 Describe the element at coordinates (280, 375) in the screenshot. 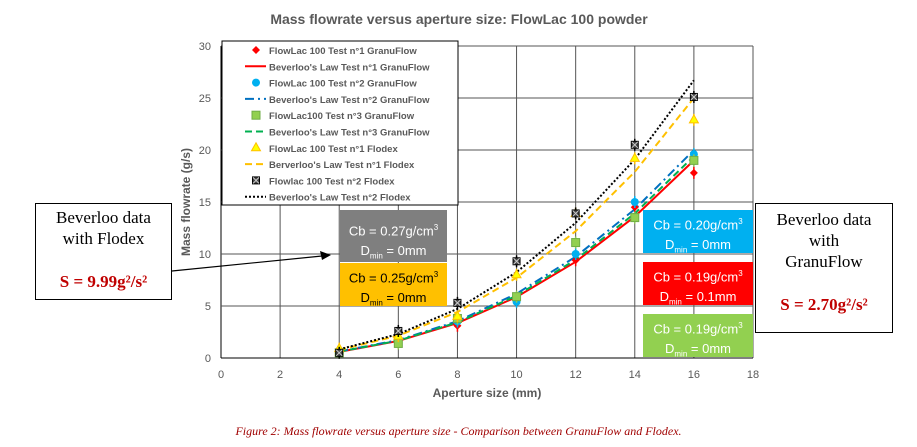

I see `x-tick-label: 2` at that location.